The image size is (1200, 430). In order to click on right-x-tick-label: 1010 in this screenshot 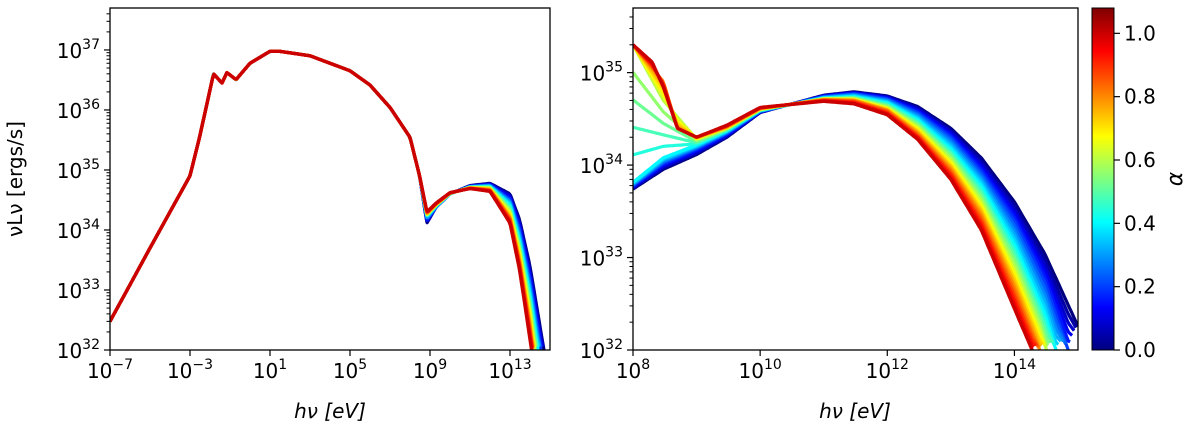, I will do `click(760, 370)`.